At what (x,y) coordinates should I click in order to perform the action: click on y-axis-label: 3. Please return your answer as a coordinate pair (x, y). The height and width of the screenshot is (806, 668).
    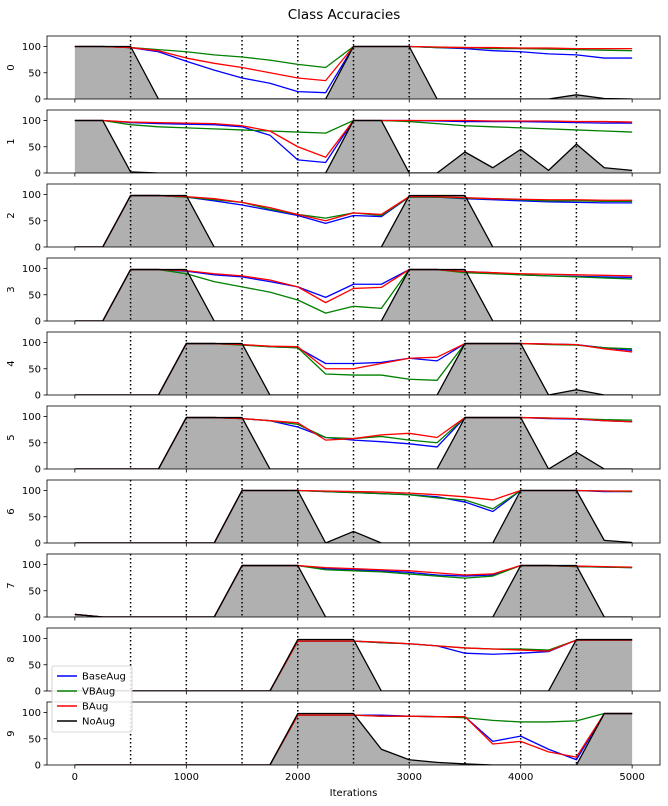
    Looking at the image, I should click on (11, 289).